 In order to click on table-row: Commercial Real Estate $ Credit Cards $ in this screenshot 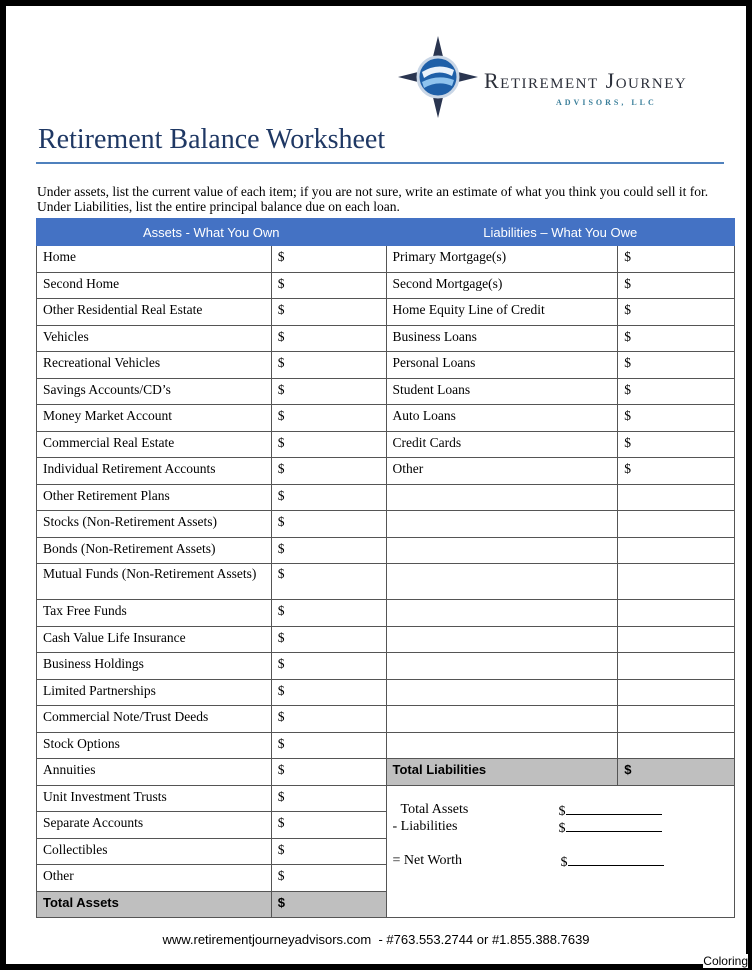, I will do `click(385, 444)`.